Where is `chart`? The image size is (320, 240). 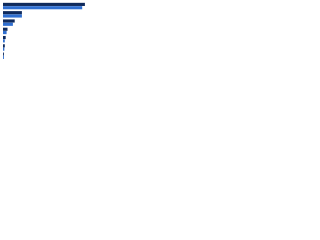 chart is located at coordinates (44, 31).